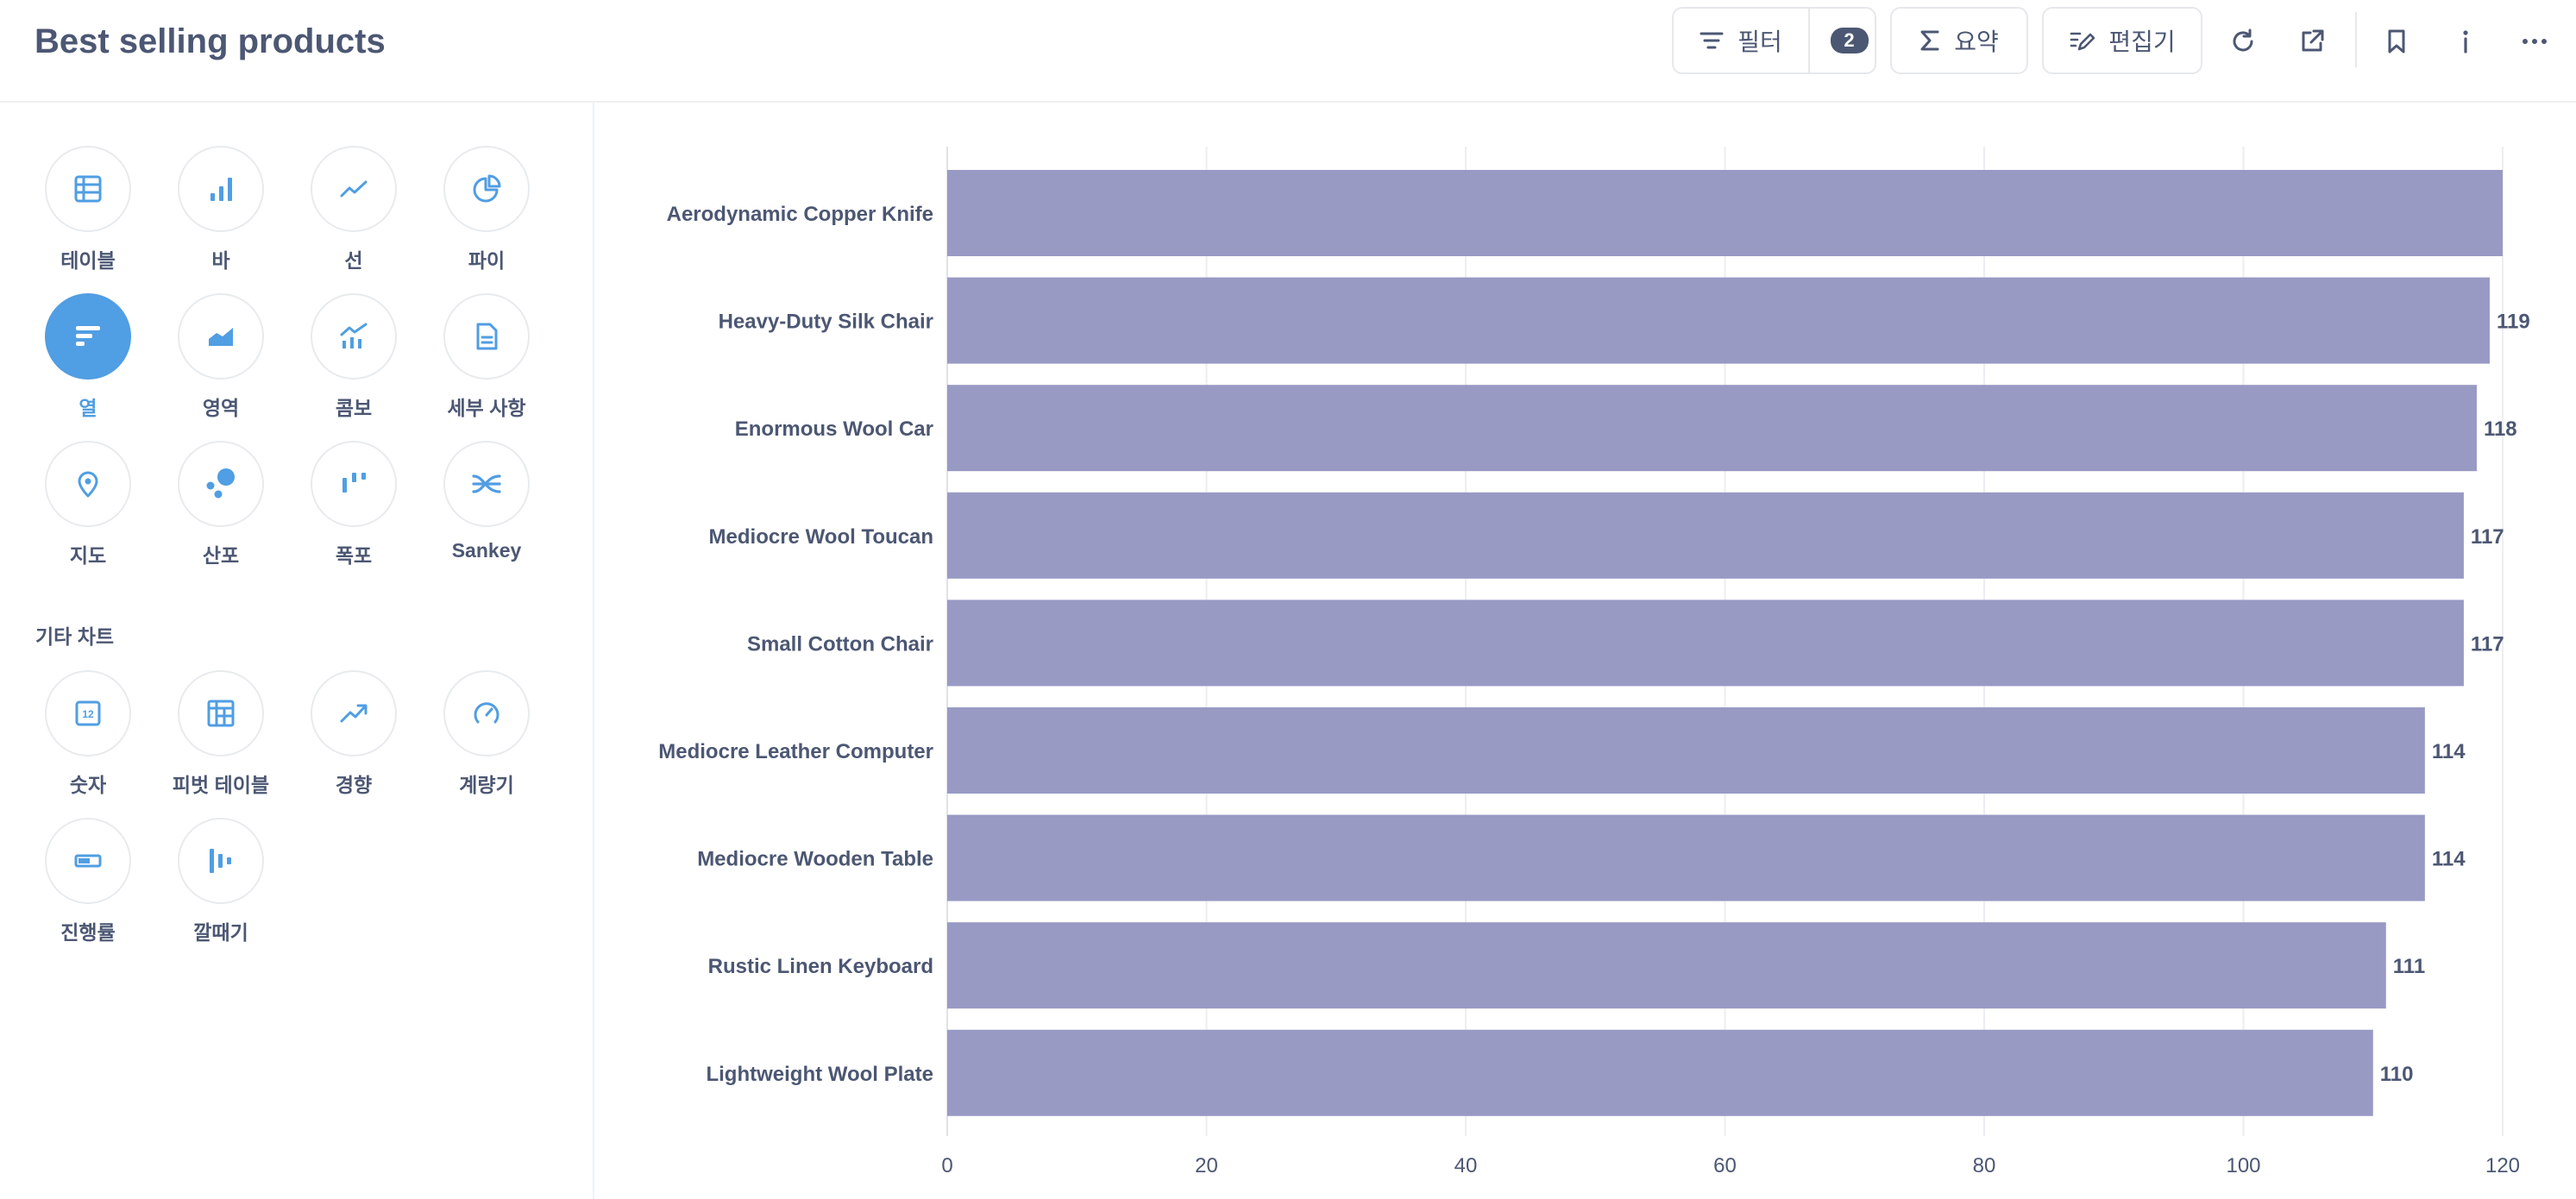  What do you see at coordinates (354, 189) in the screenshot?
I see `line-chart-icon` at bounding box center [354, 189].